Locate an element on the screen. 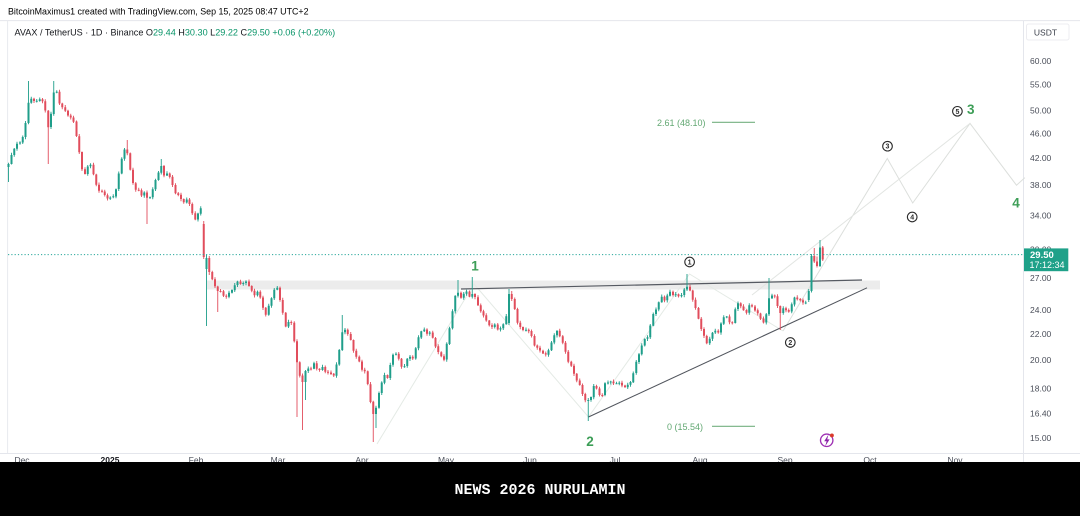 The height and width of the screenshot is (516, 1080). svg-text: 29.50 is located at coordinates (1042, 255).